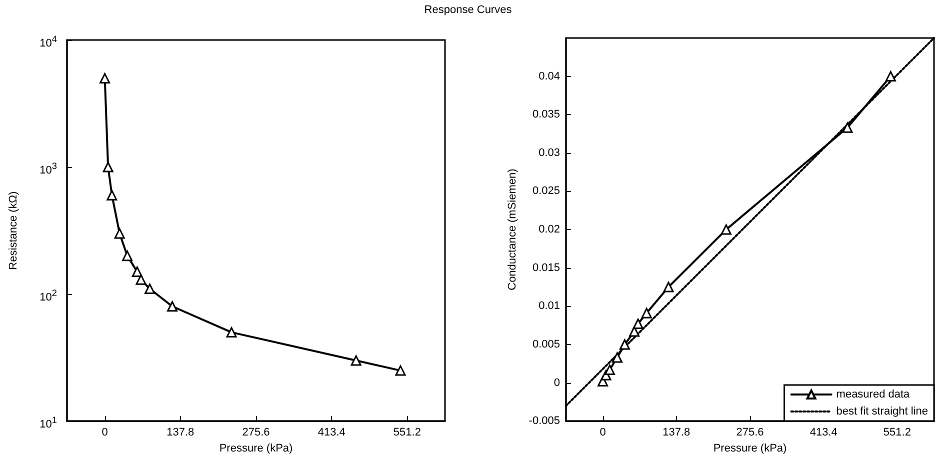 The width and height of the screenshot is (936, 459). I want to click on y-tick-label: 10$^{2}$, so click(48, 296).